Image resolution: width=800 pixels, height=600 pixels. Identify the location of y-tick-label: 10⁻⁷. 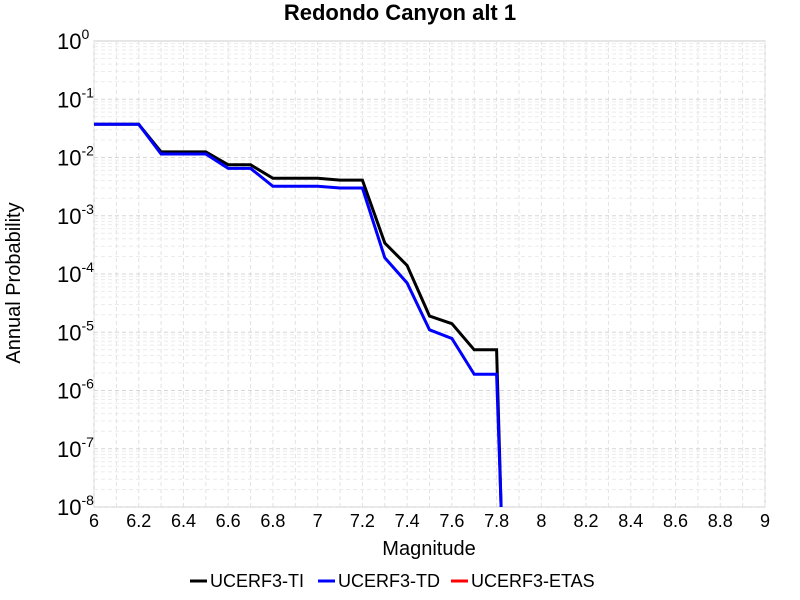
(75, 448).